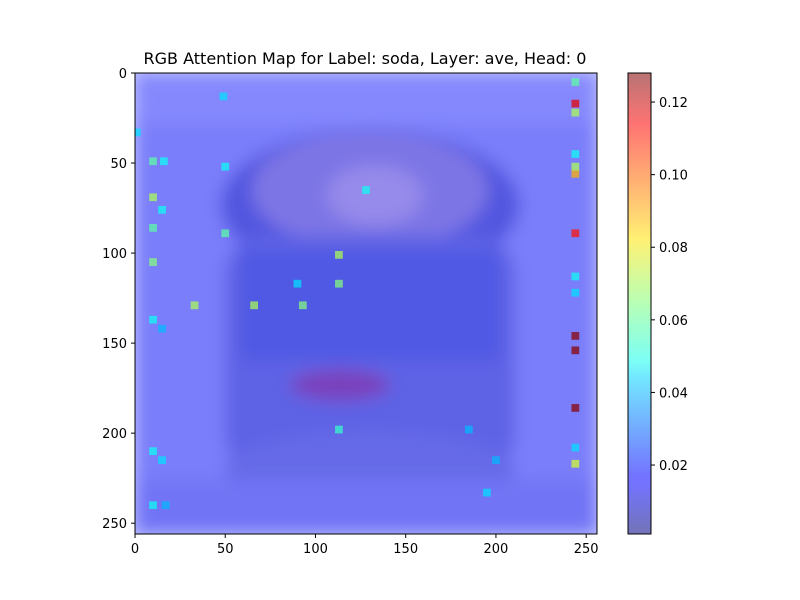 The image size is (800, 600). Describe the element at coordinates (673, 466) in the screenshot. I see `colorbar-tick-label: 0.02` at that location.